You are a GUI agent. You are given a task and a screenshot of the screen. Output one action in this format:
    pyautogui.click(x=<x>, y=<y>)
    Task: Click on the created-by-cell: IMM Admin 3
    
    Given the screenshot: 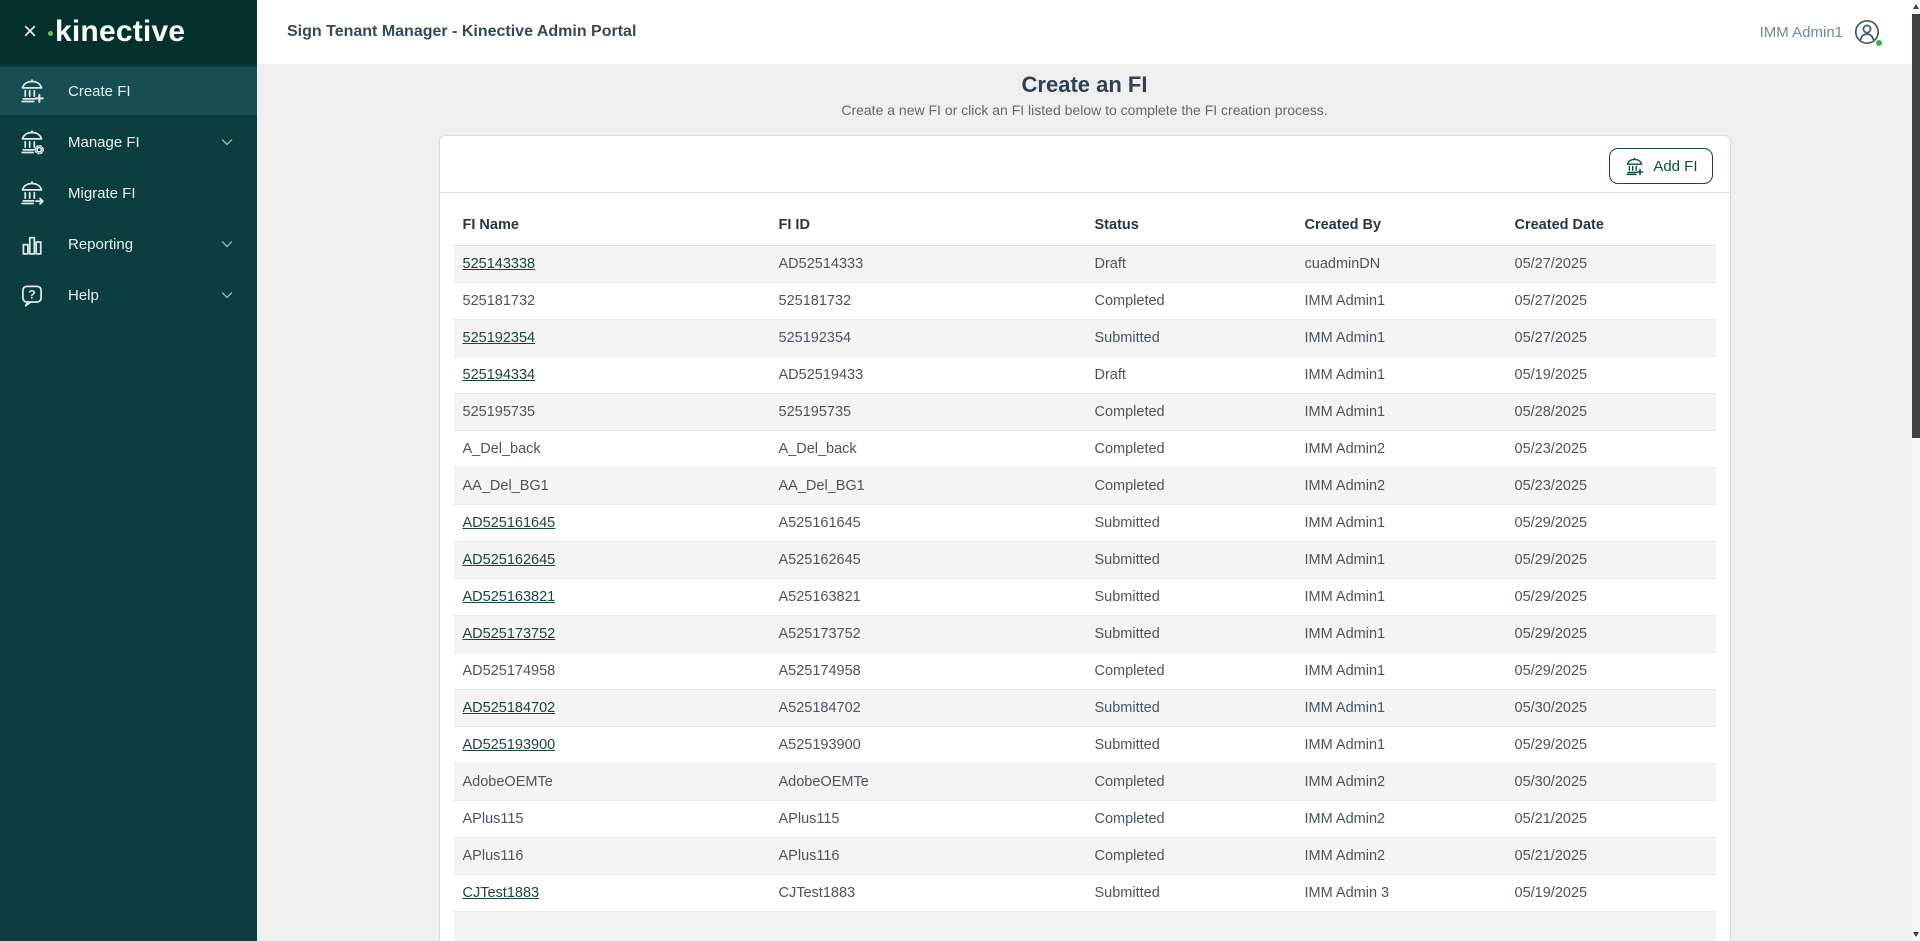 What is the action you would take?
    pyautogui.click(x=1400, y=893)
    